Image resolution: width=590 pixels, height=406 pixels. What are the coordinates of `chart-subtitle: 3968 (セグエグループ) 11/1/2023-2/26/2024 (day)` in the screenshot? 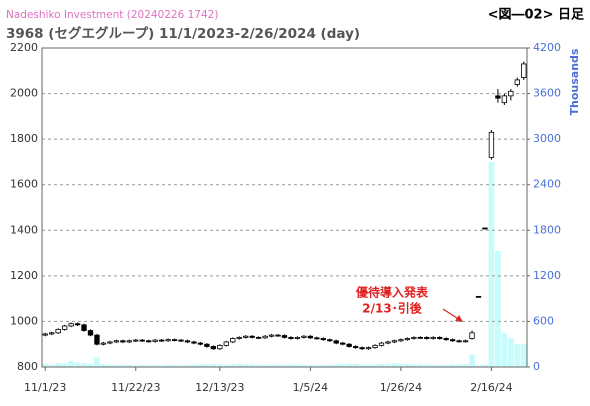 It's located at (183, 33).